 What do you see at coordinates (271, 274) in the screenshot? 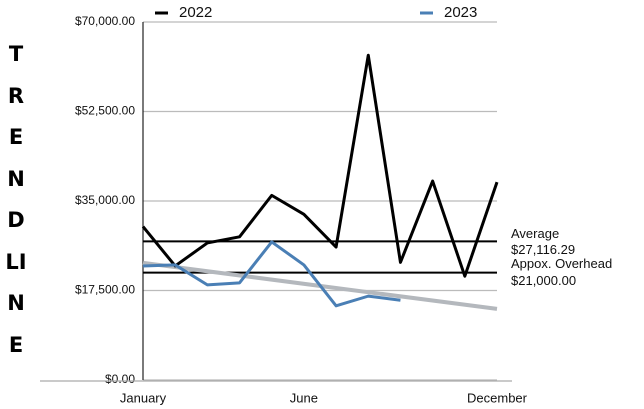
I see `series-line` at bounding box center [271, 274].